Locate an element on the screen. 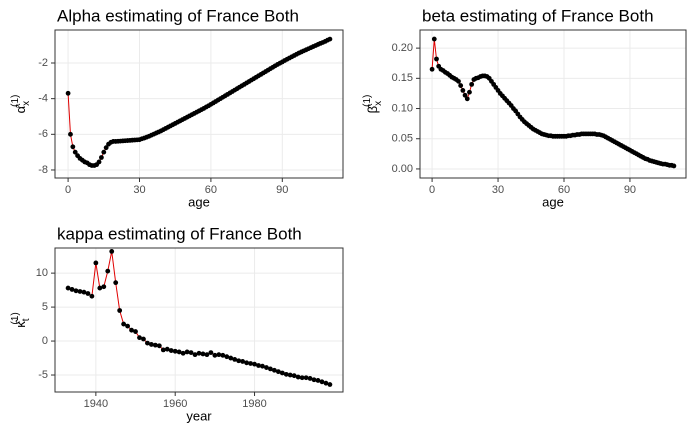 The width and height of the screenshot is (700, 432). x-tick-label: 0 is located at coordinates (68, 190).